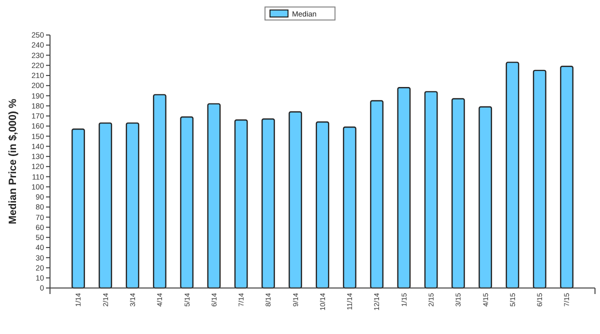  Describe the element at coordinates (13, 161) in the screenshot. I see `y-axis-title: Median Price (in $,000) %` at that location.